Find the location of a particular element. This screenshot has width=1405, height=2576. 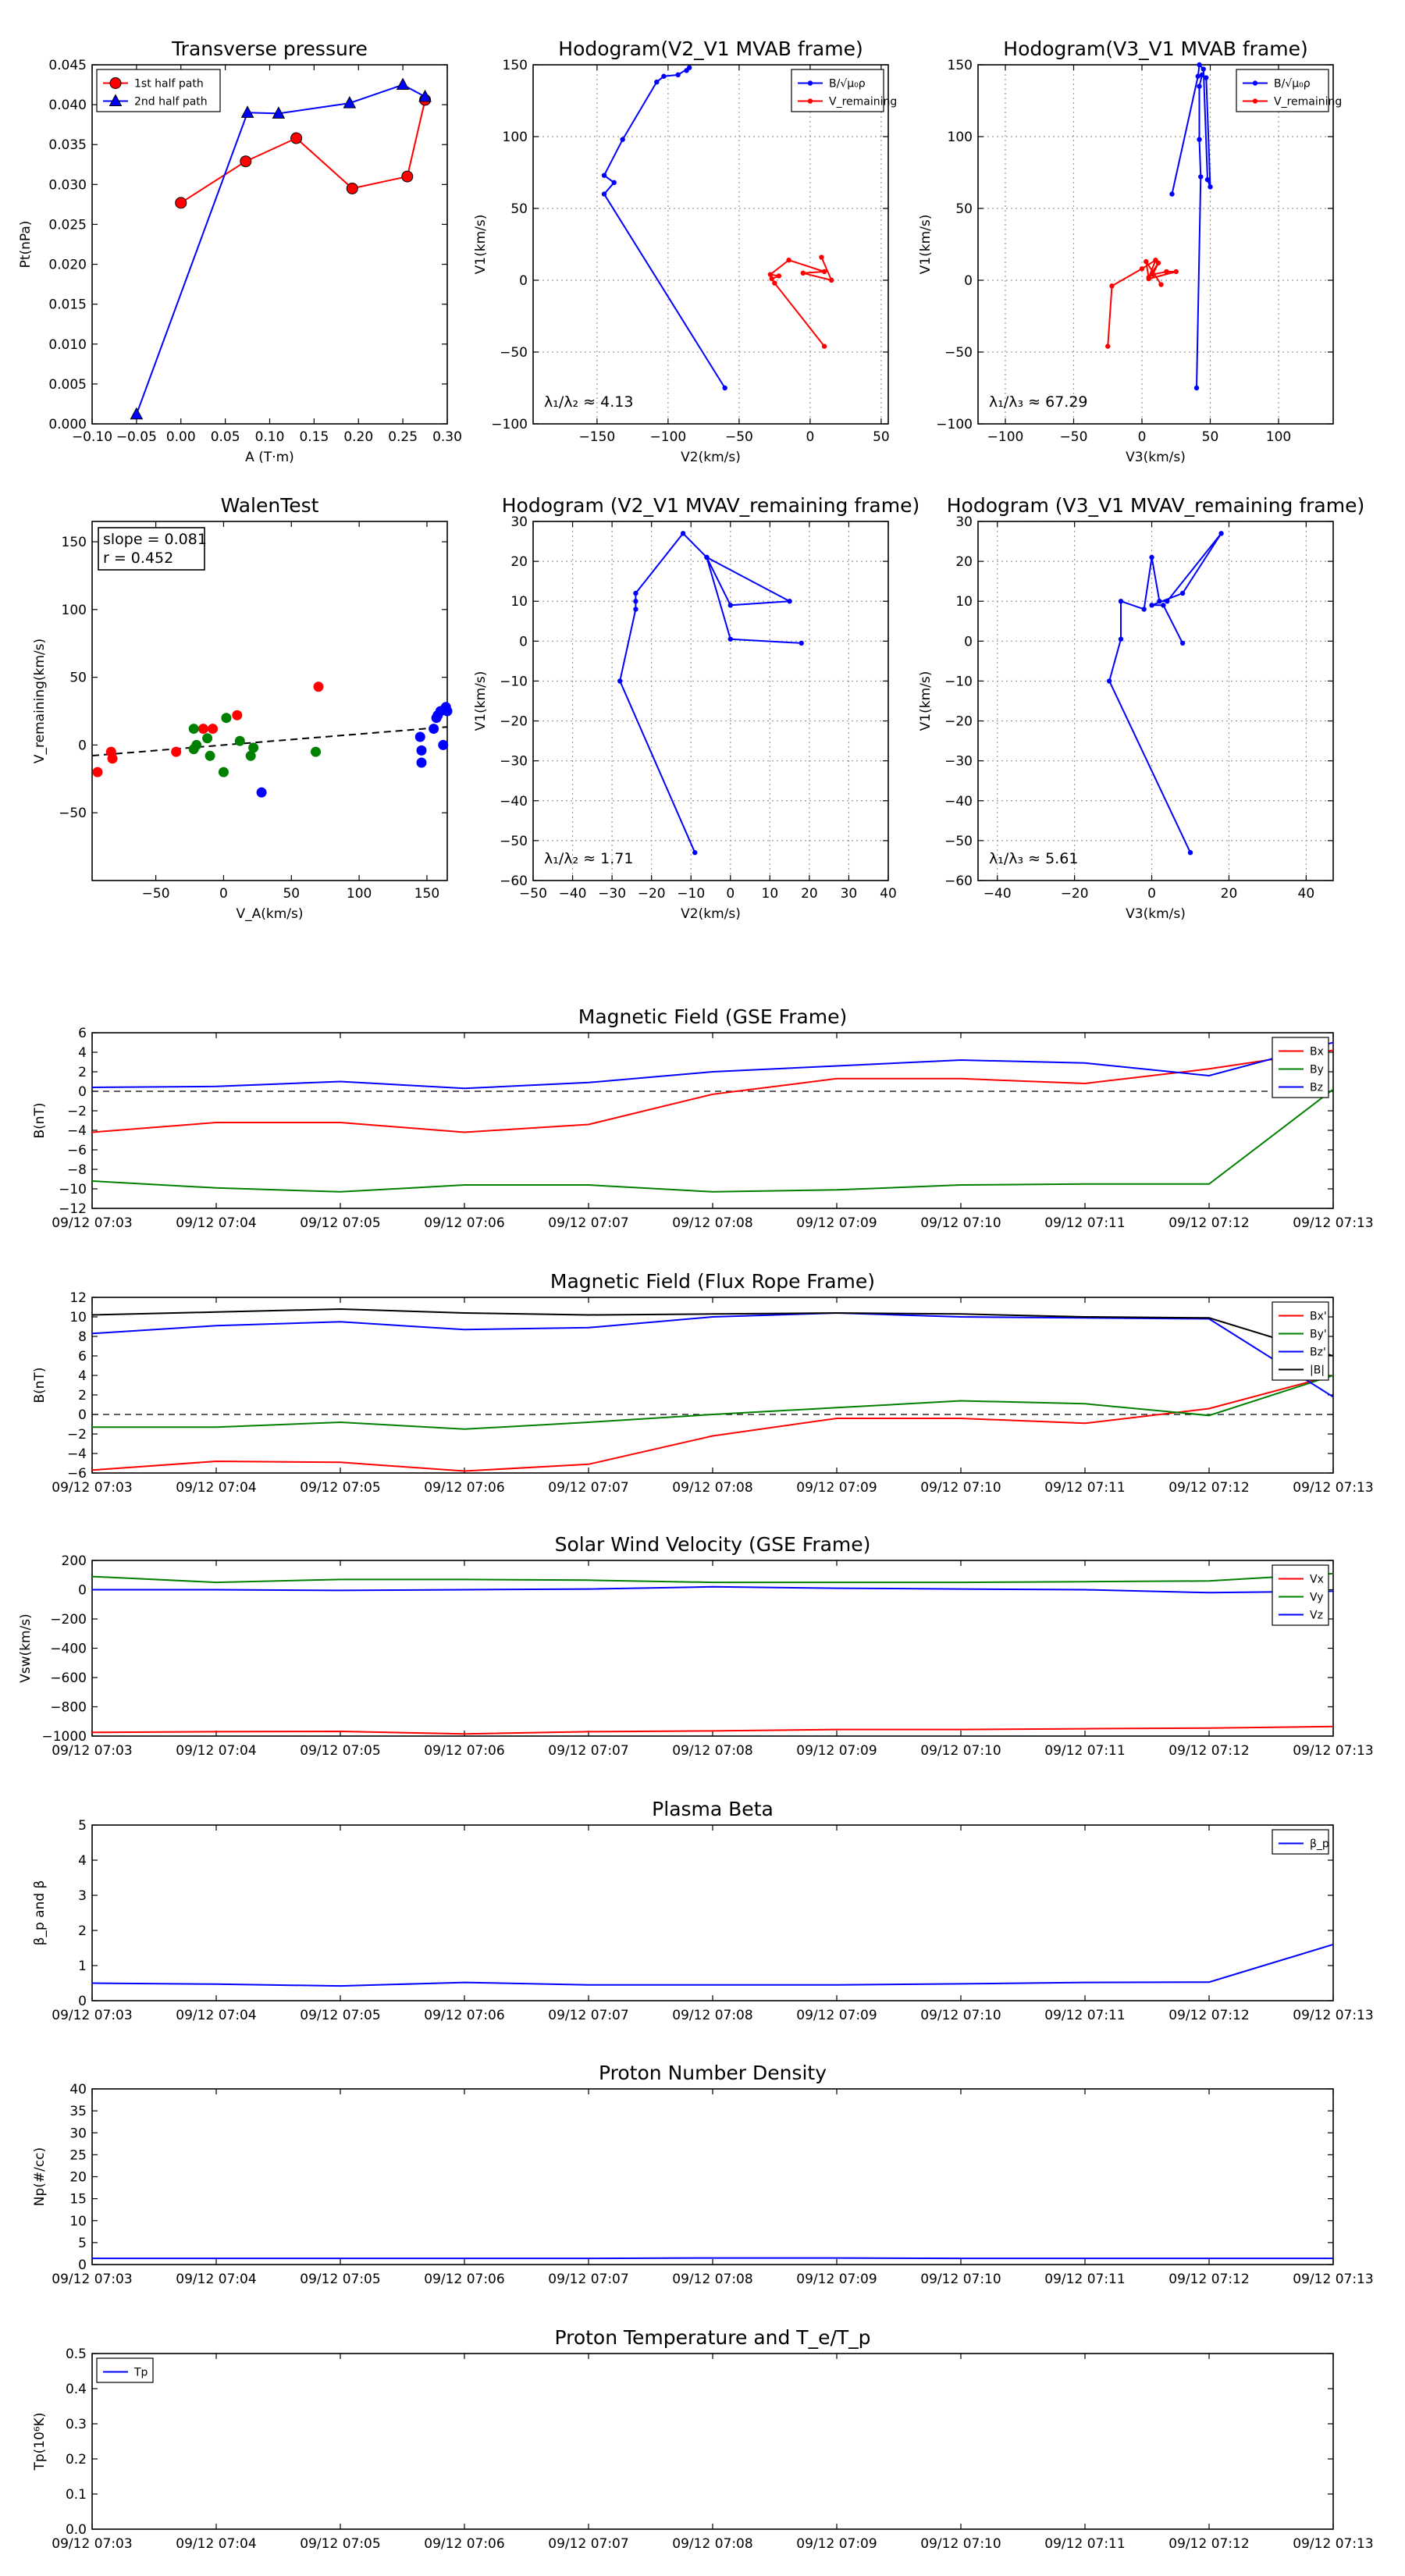

y-tick-label: 200 is located at coordinates (74, 1561).